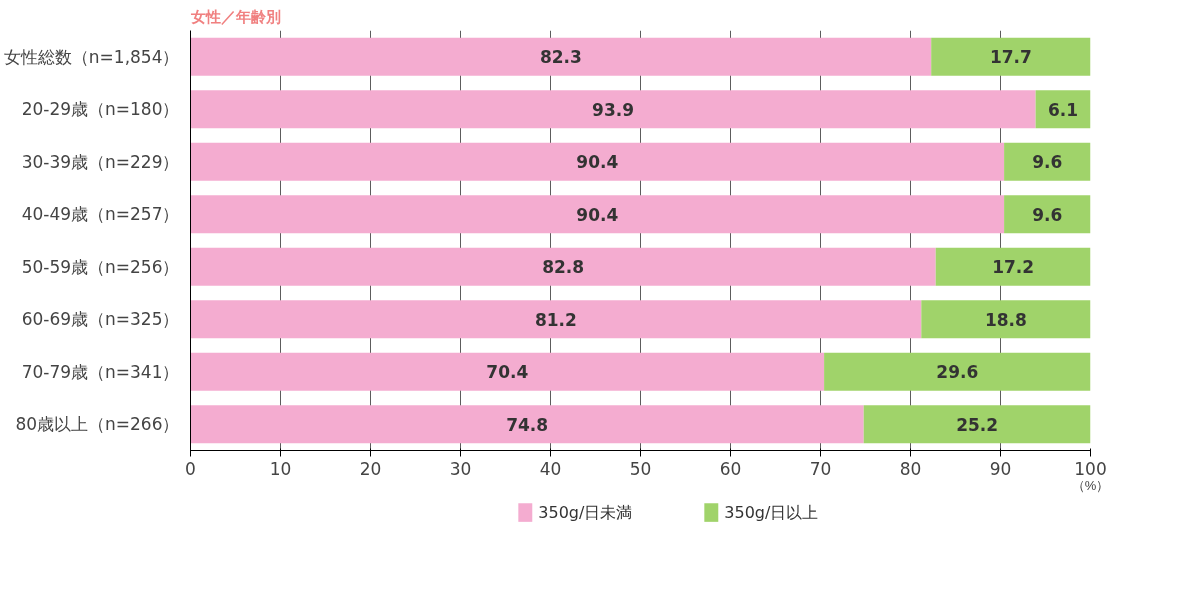 This screenshot has height=593, width=1194. What do you see at coordinates (100, 214) in the screenshot?
I see `y-tick-label: 40-49歳（n=257）` at bounding box center [100, 214].